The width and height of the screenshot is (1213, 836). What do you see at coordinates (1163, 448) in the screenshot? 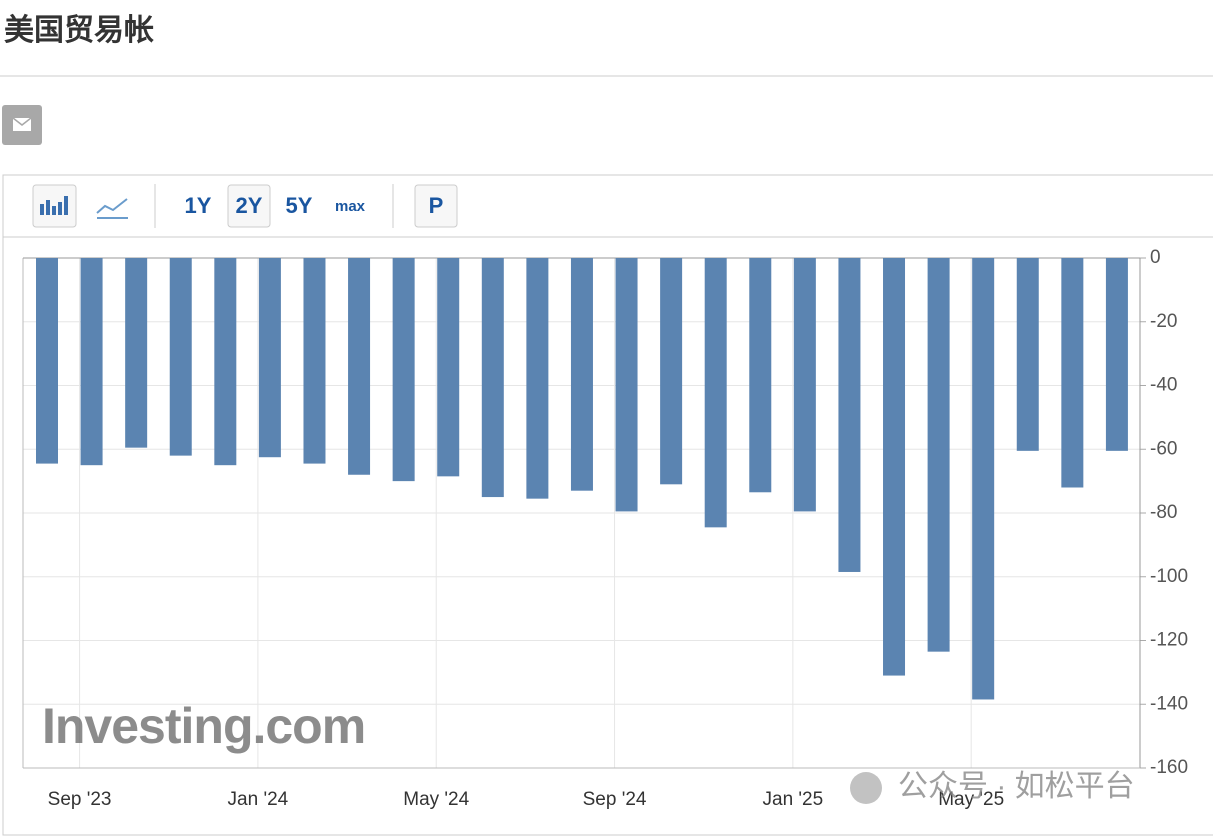
I see `y-tick-label: -60` at bounding box center [1163, 448].